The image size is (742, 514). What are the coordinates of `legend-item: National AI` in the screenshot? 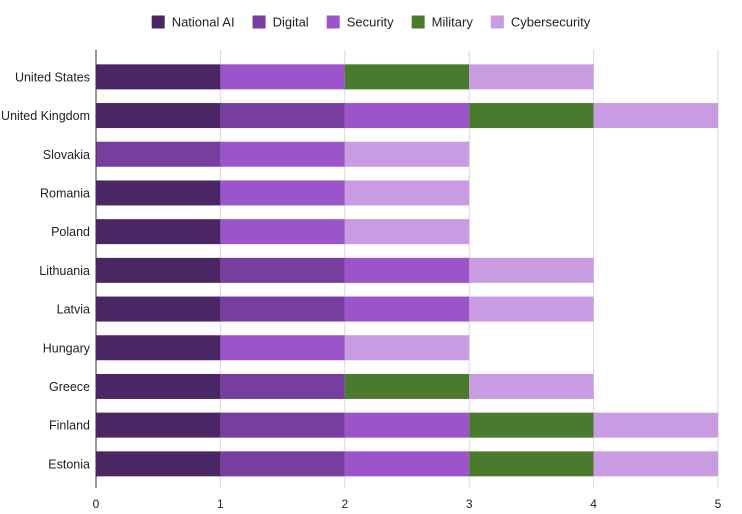 It's located at (193, 22).